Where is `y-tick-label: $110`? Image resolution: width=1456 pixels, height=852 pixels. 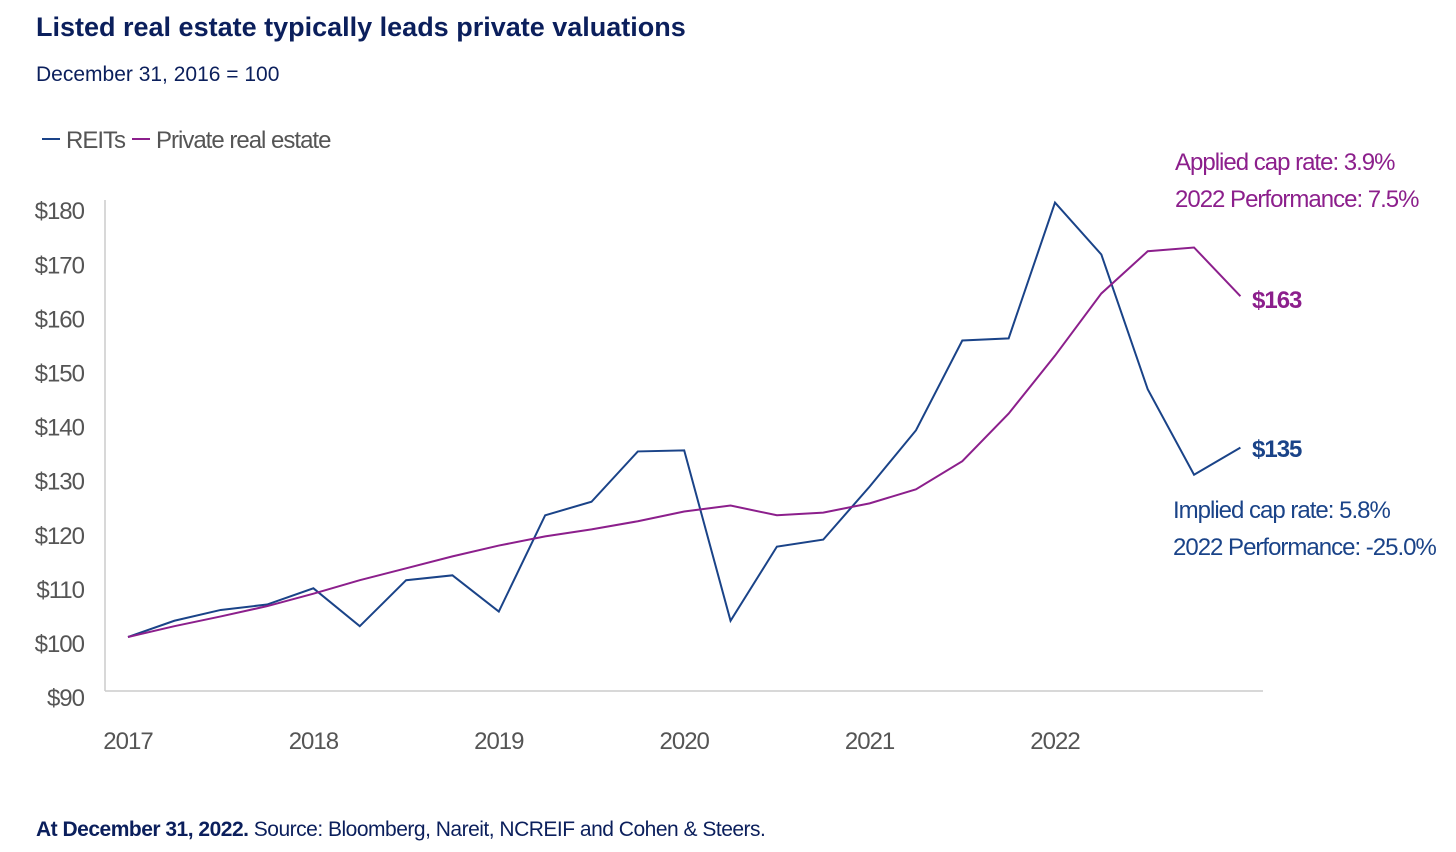 y-tick-label: $110 is located at coordinates (60, 590).